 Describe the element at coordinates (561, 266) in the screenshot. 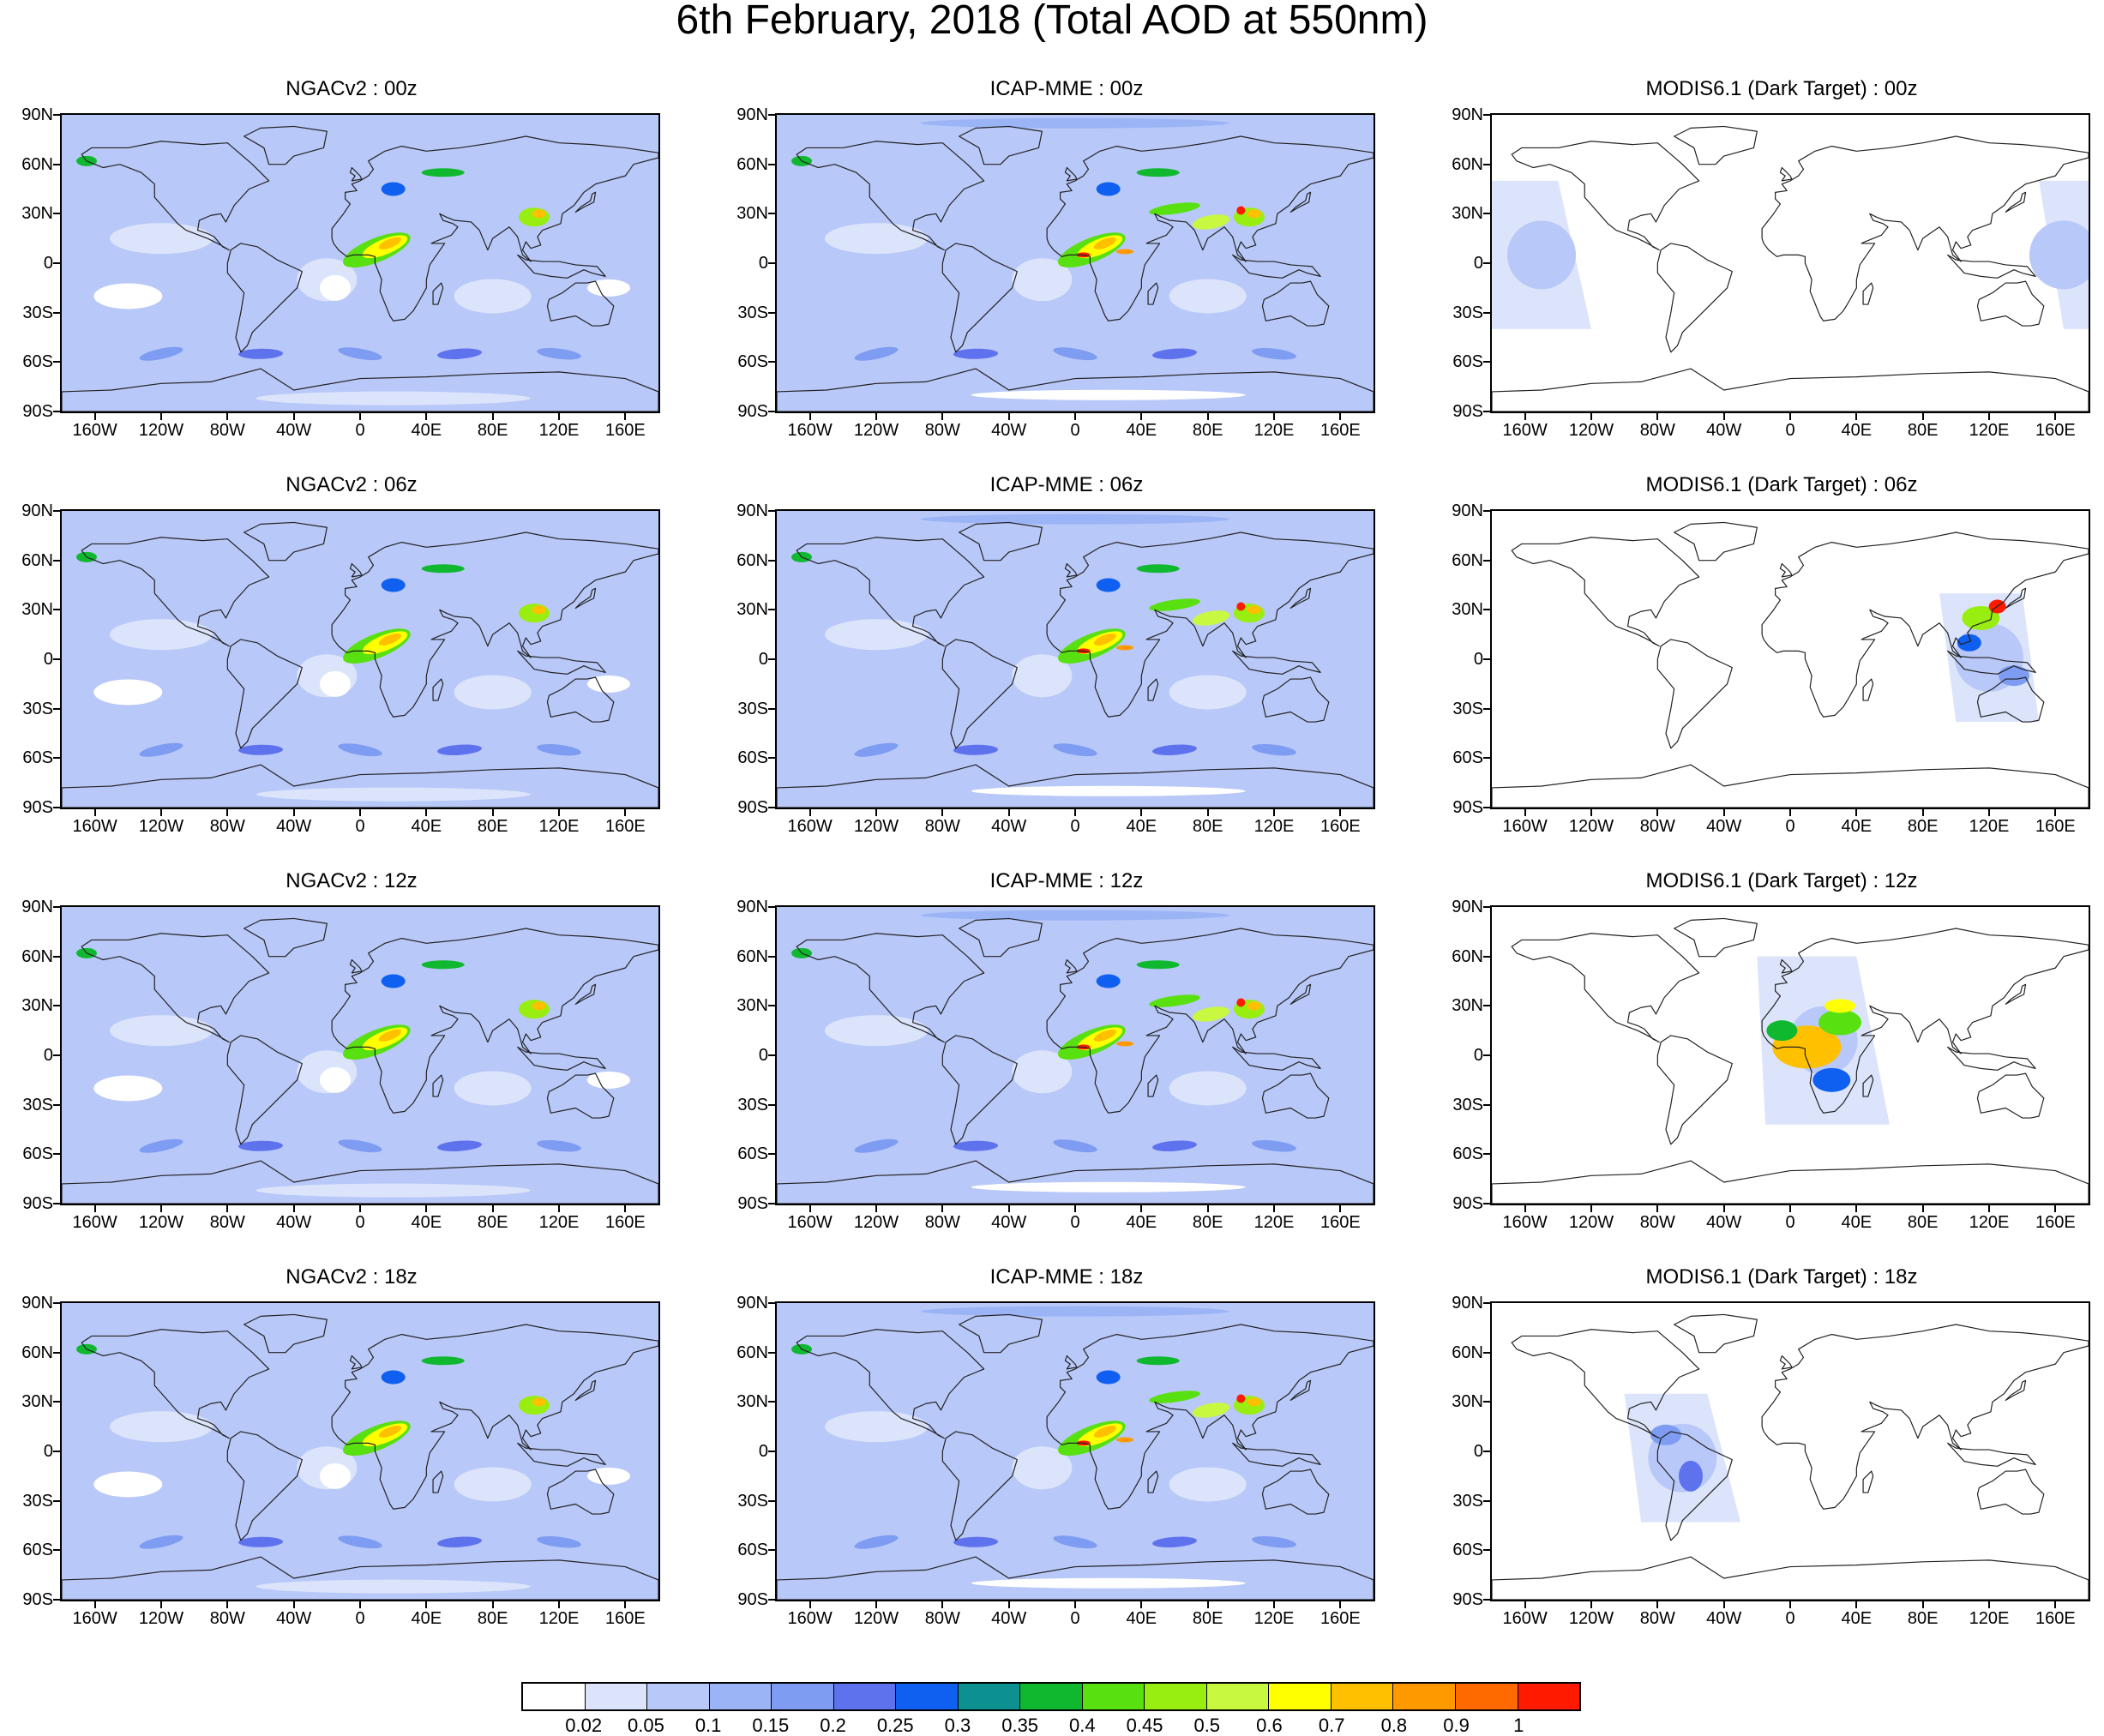

I see `coastline-indonesia` at that location.